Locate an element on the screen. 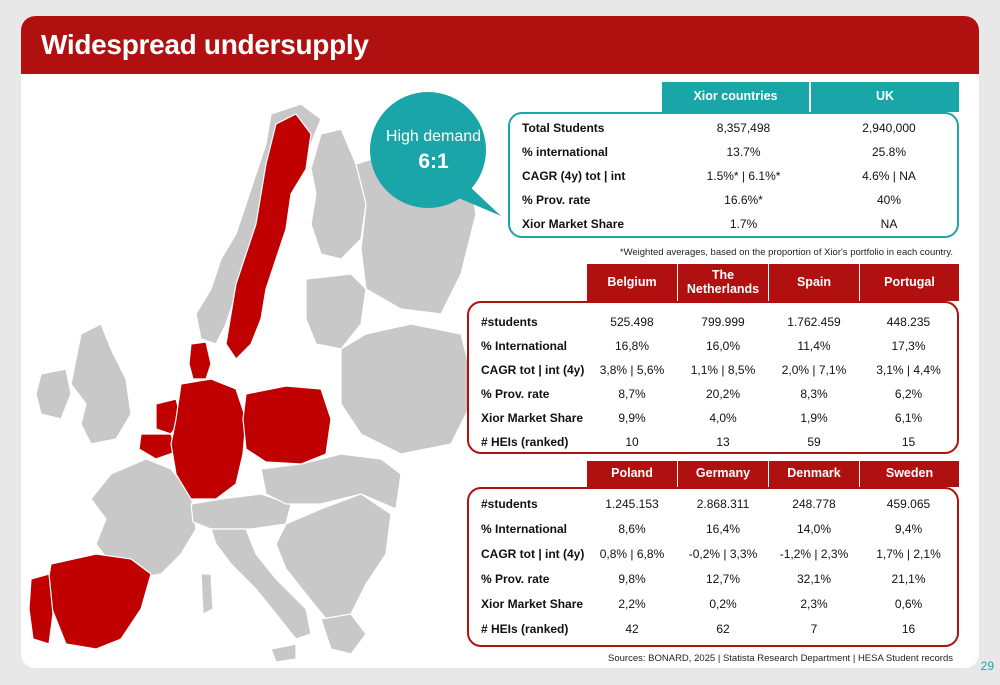 The height and width of the screenshot is (685, 1000). cell-value: 13.7% is located at coordinates (743, 152).